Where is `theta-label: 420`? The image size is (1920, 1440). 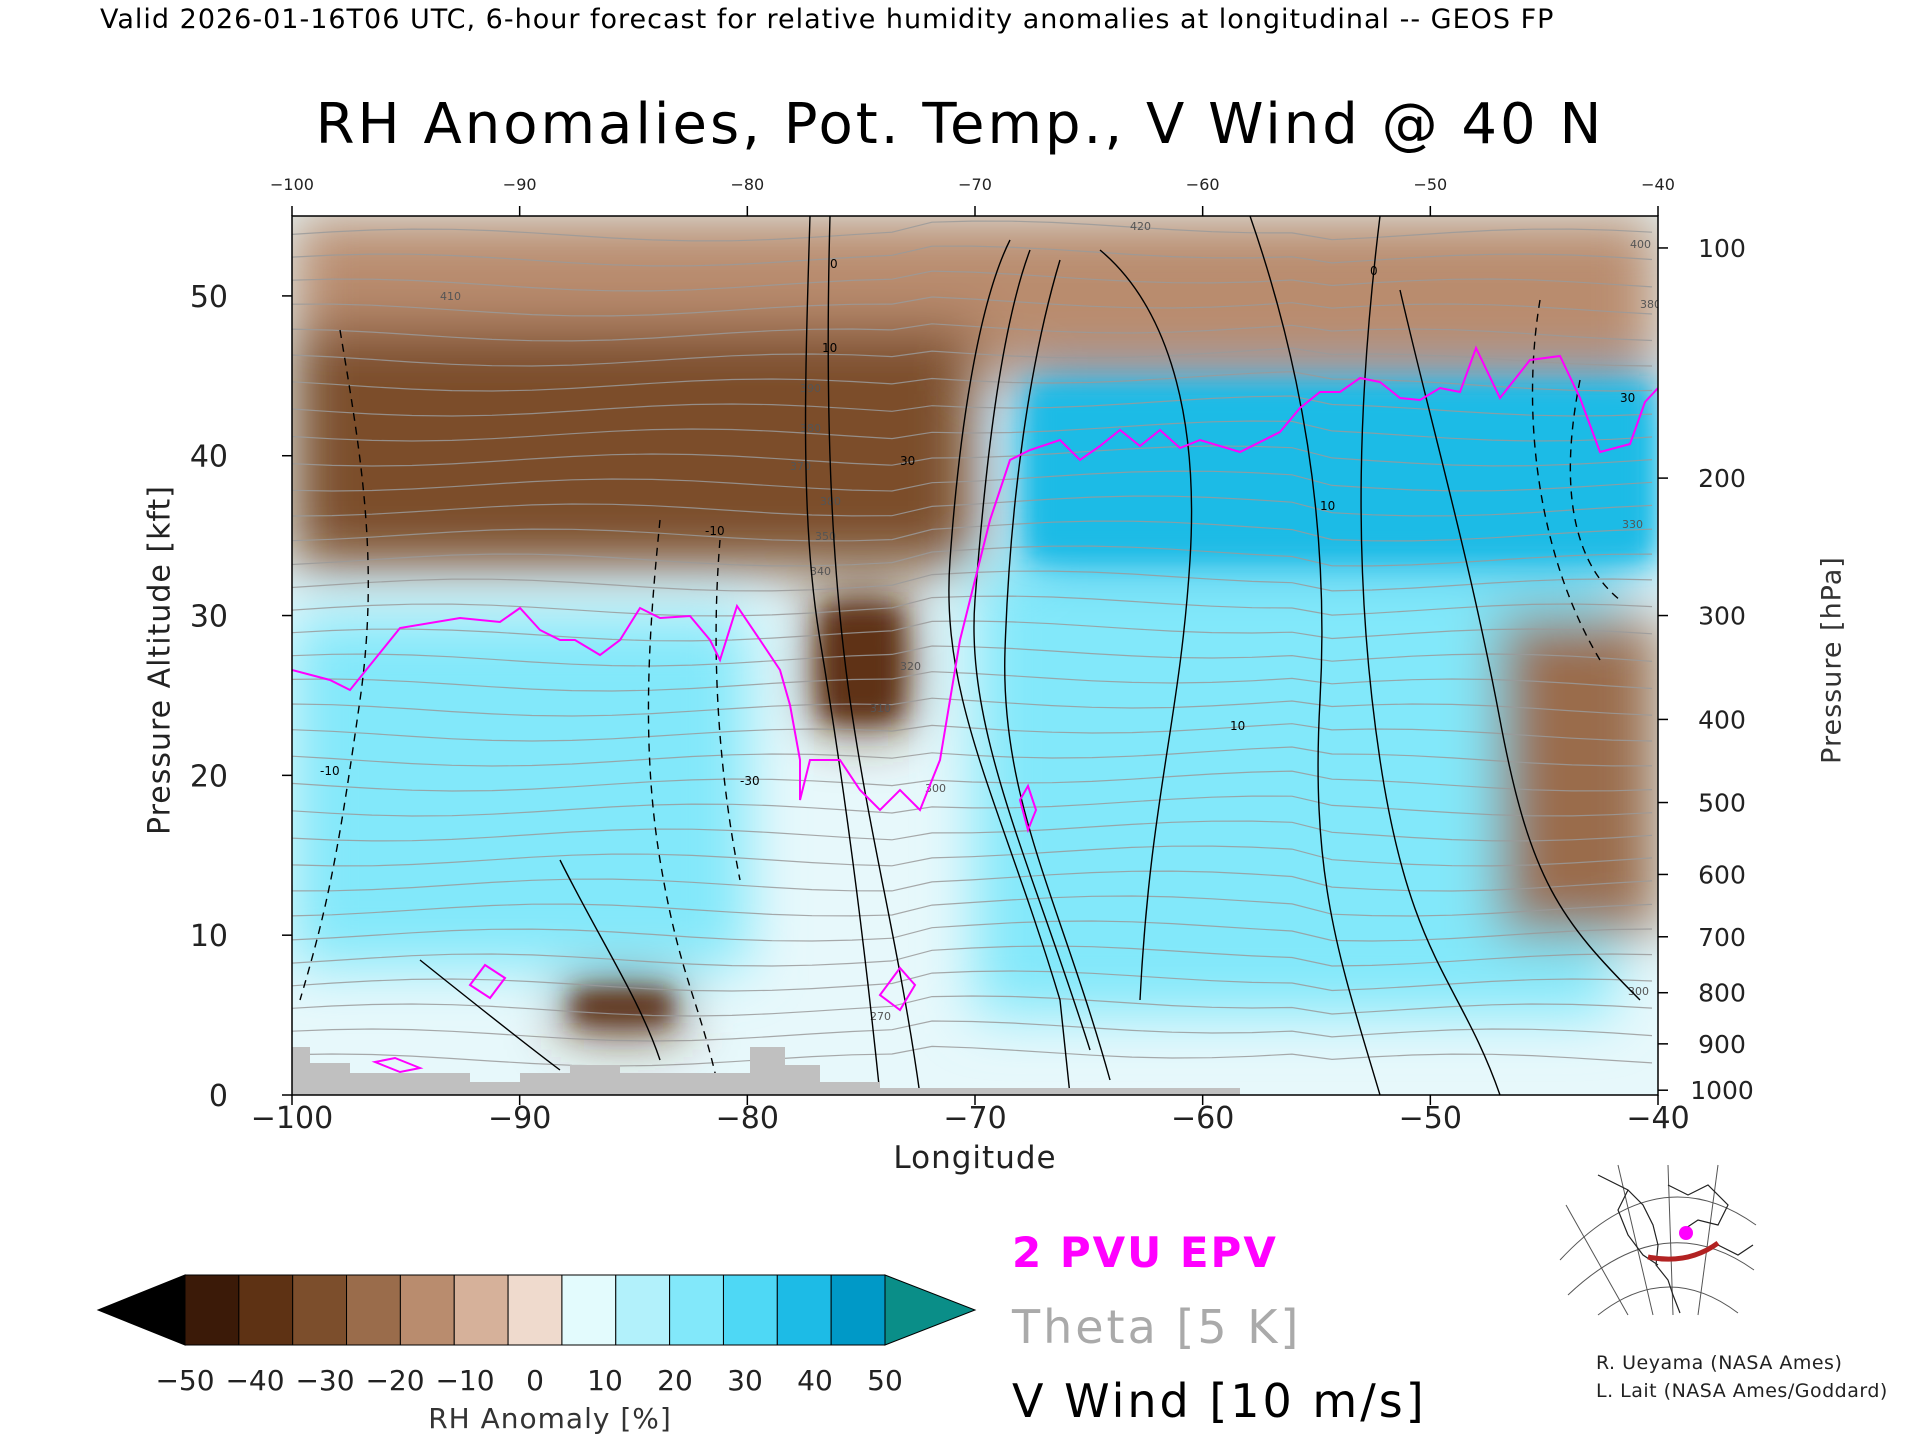 theta-label: 420 is located at coordinates (1140, 226).